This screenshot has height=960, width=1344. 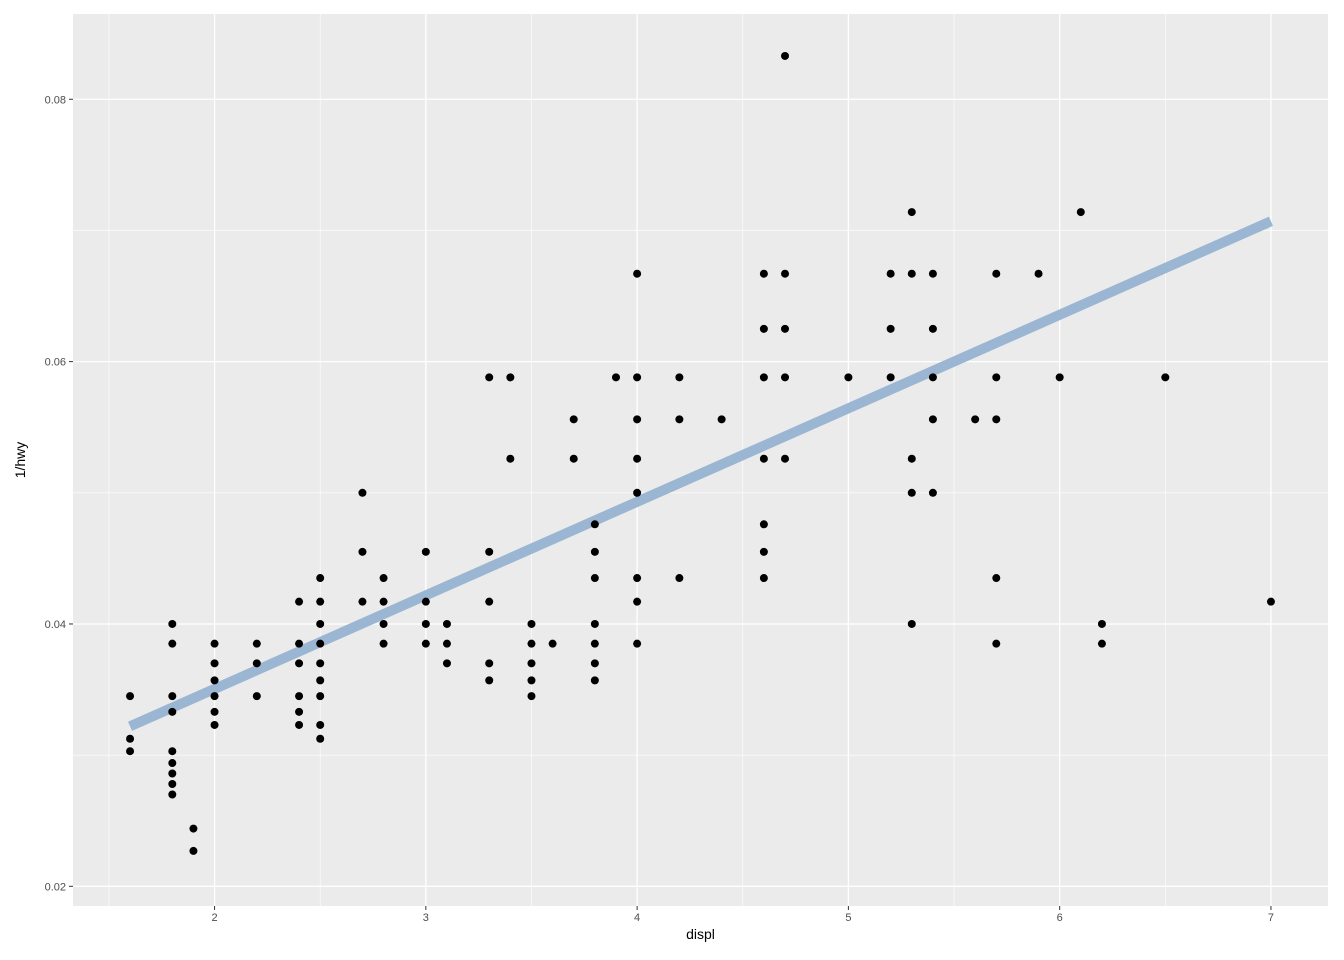 What do you see at coordinates (55, 100) in the screenshot?
I see `y-tick-label: 0.08` at bounding box center [55, 100].